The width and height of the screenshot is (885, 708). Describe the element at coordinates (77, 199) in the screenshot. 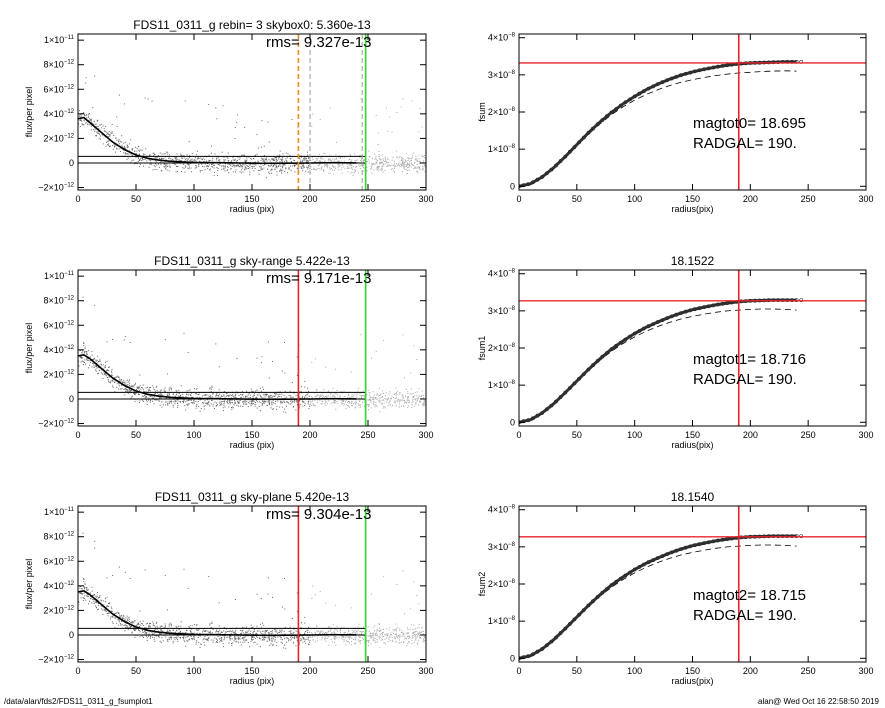

I see `x-tick-label: 0` at that location.